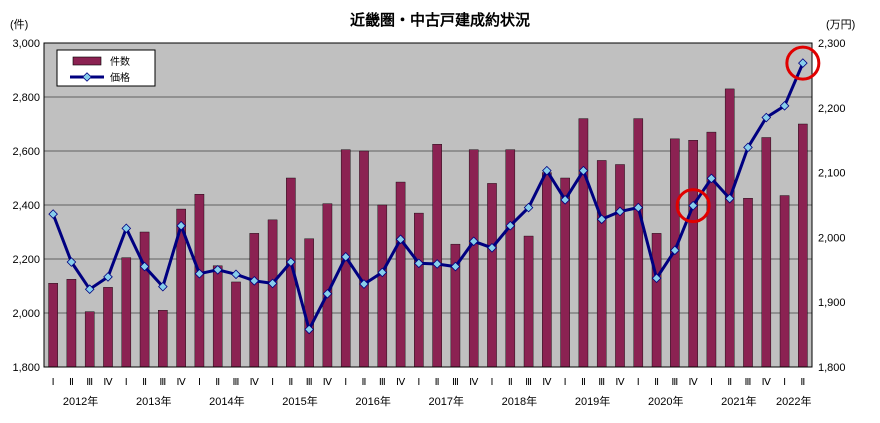  Describe the element at coordinates (832, 109) in the screenshot. I see `right-tick-label: 2,200` at that location.